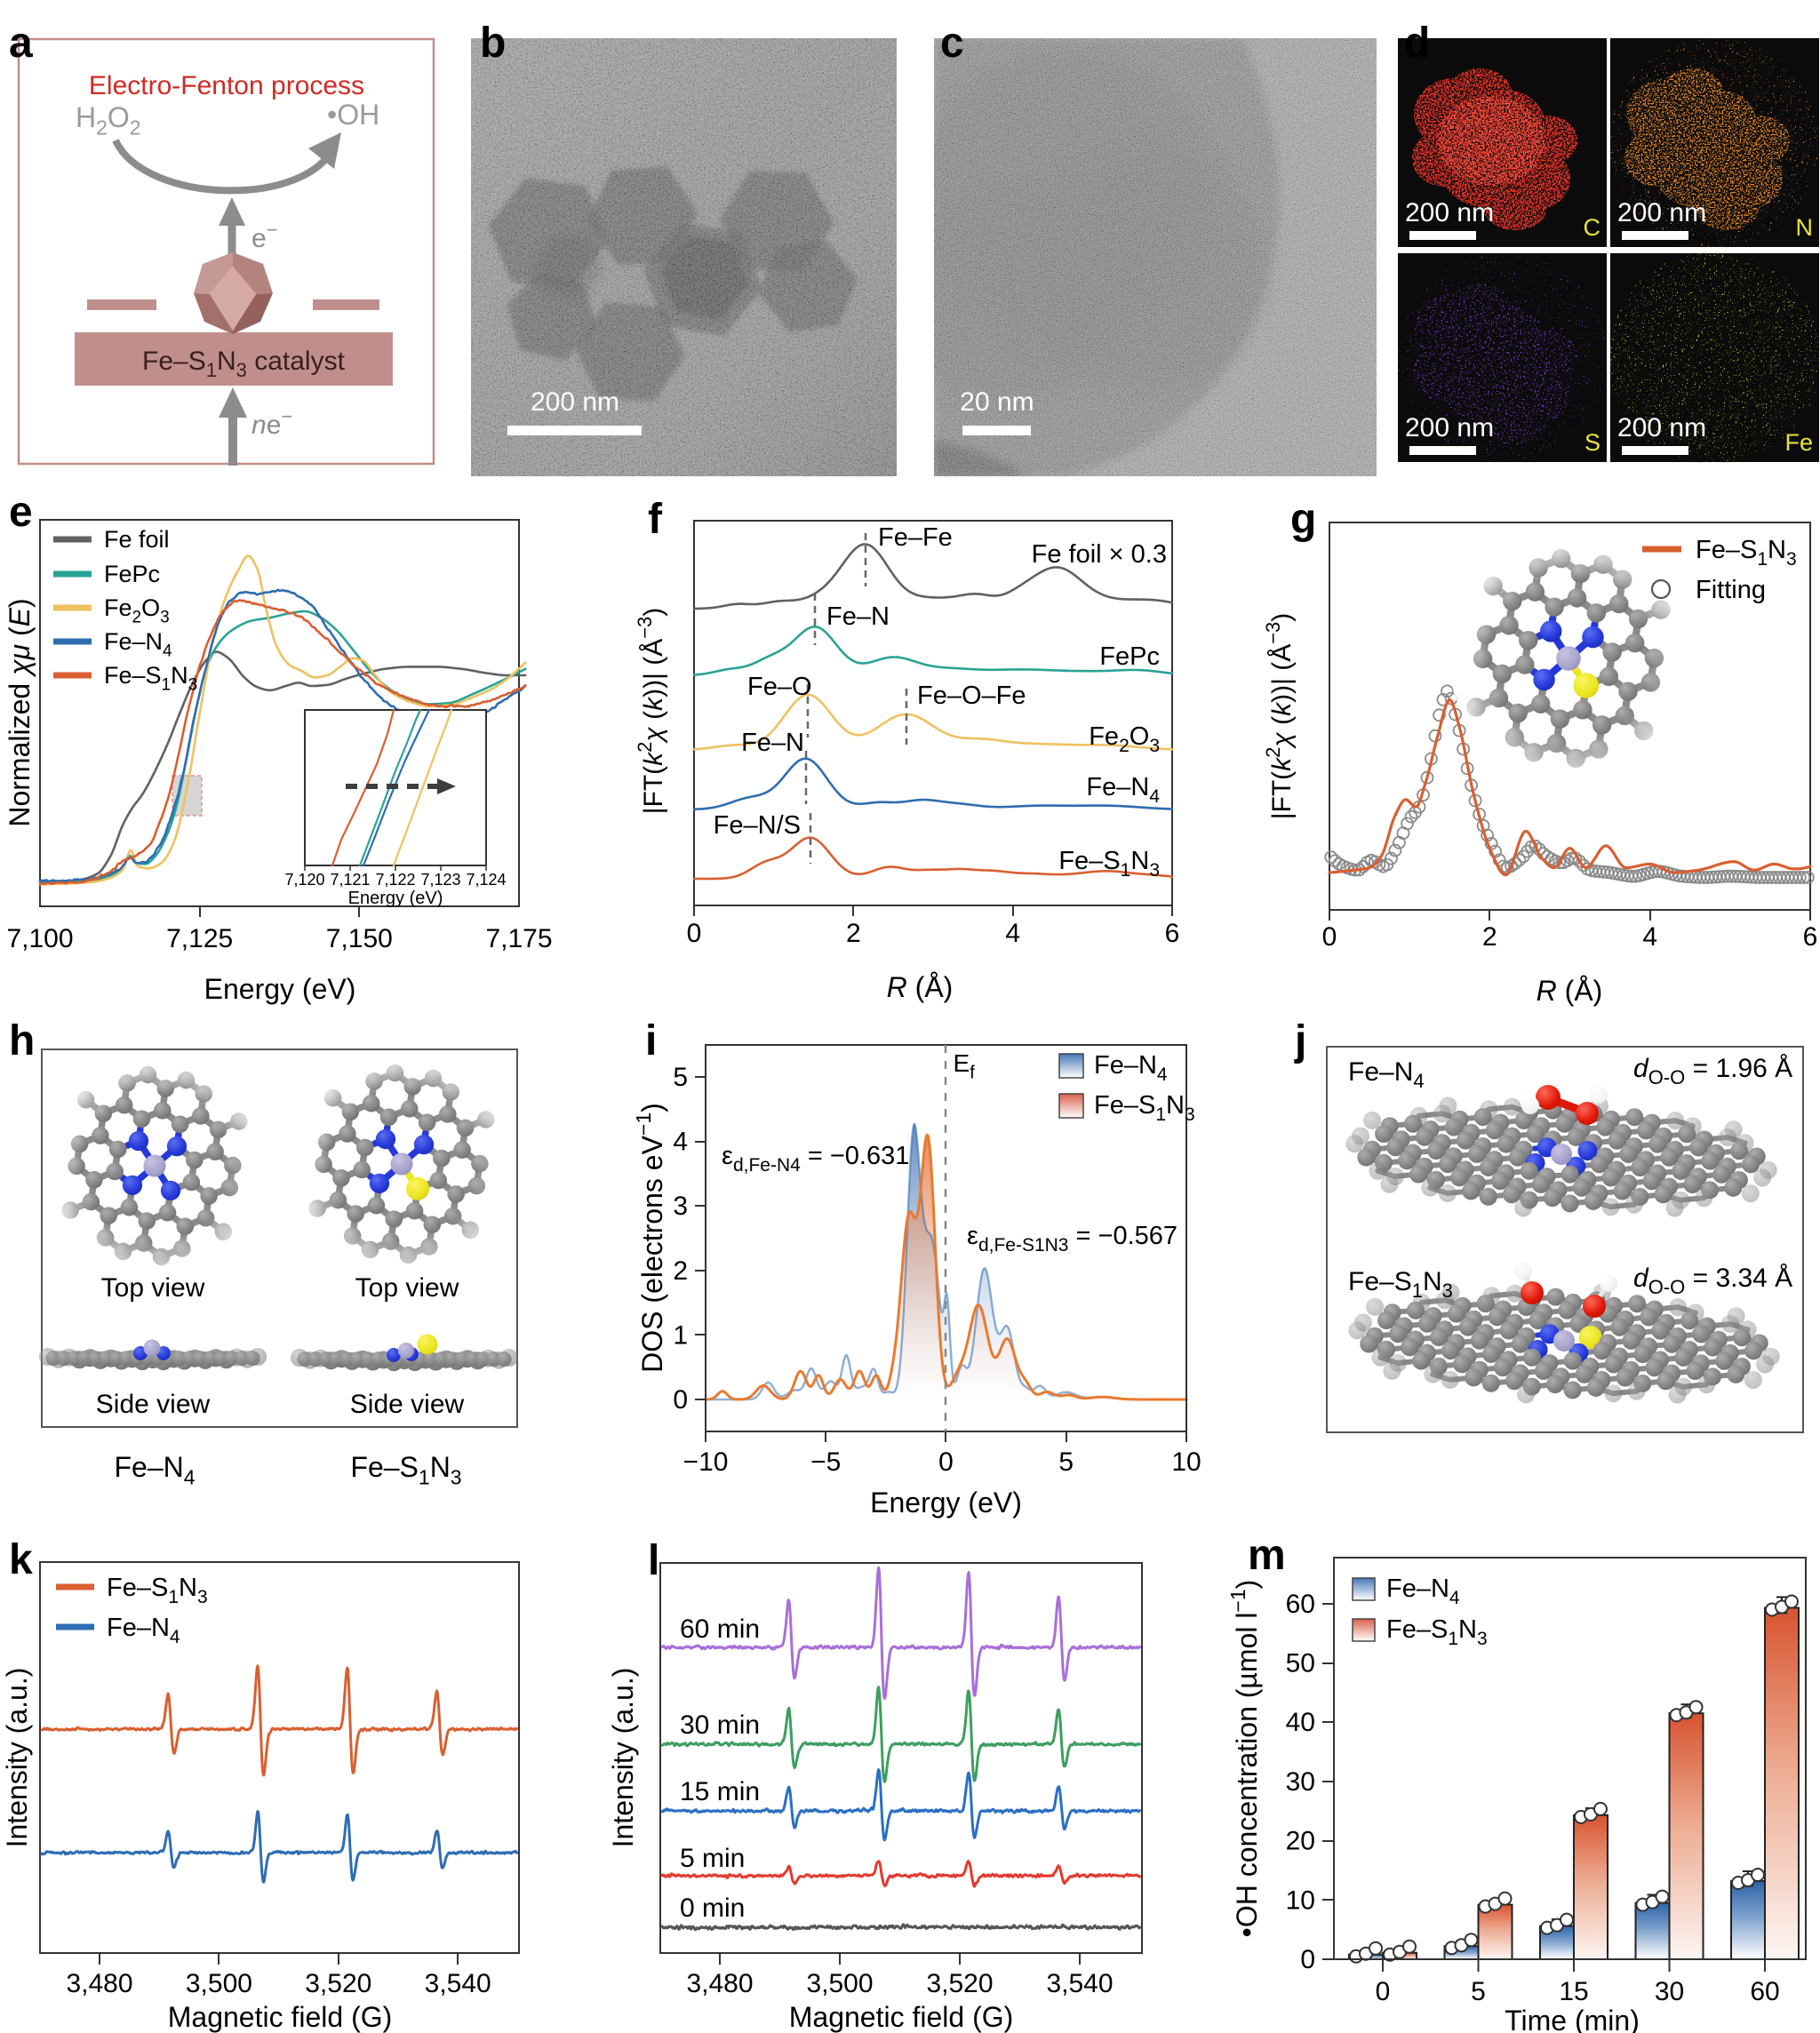  I want to click on svg-text: h, so click(22, 1040).